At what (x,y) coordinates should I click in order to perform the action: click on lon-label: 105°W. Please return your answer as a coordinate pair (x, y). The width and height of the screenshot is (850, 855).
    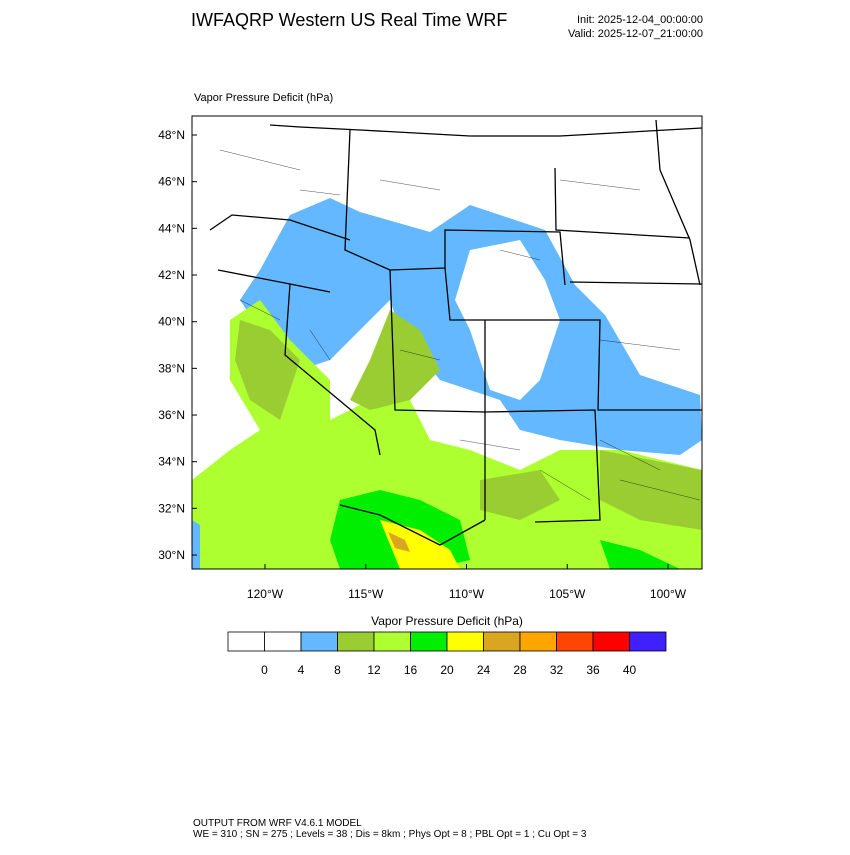
    Looking at the image, I should click on (567, 594).